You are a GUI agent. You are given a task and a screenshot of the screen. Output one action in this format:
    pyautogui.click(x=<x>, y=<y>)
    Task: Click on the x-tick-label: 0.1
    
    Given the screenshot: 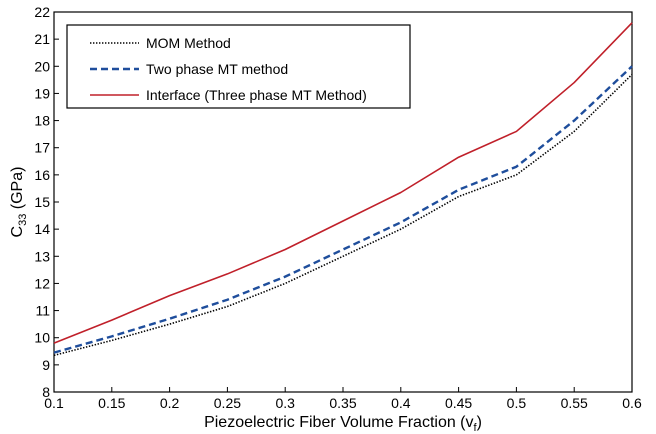 What is the action you would take?
    pyautogui.click(x=54, y=403)
    